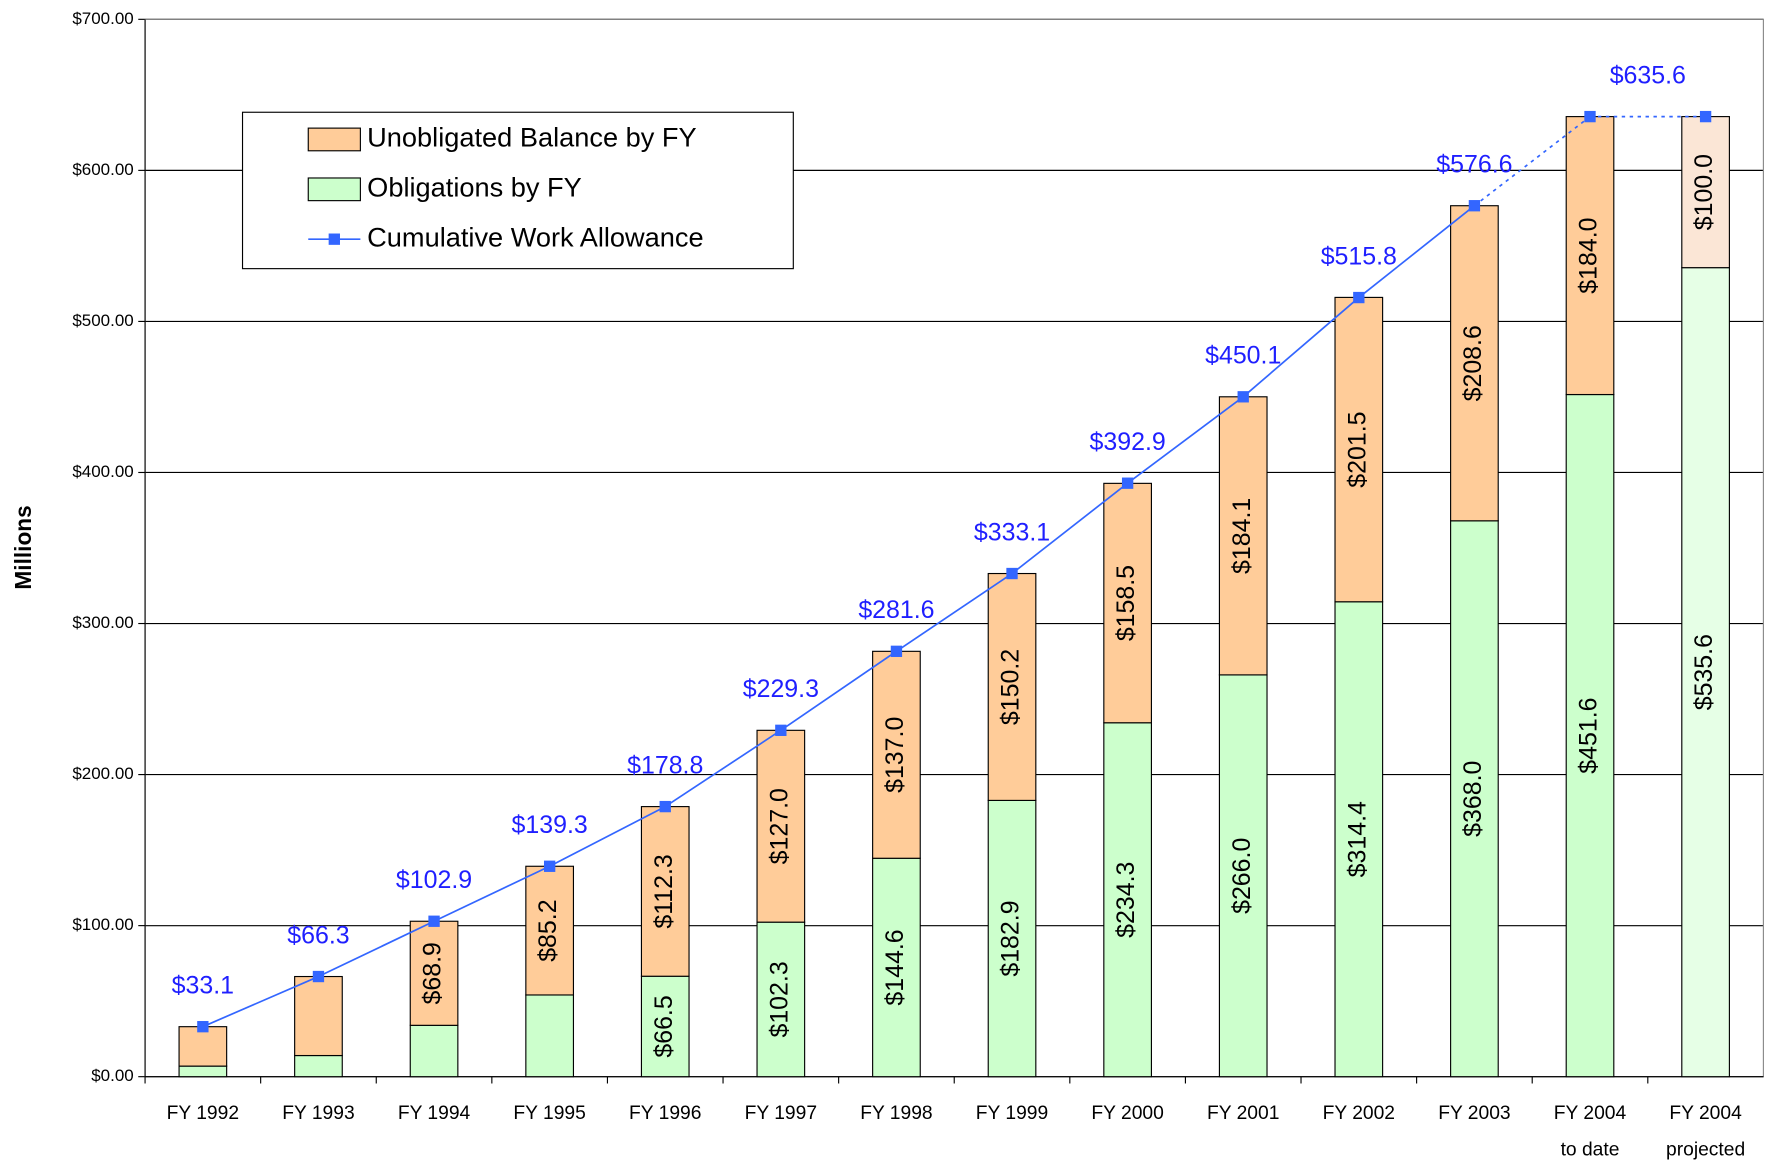  I want to click on bar-value-label: $66.5, so click(664, 1026).